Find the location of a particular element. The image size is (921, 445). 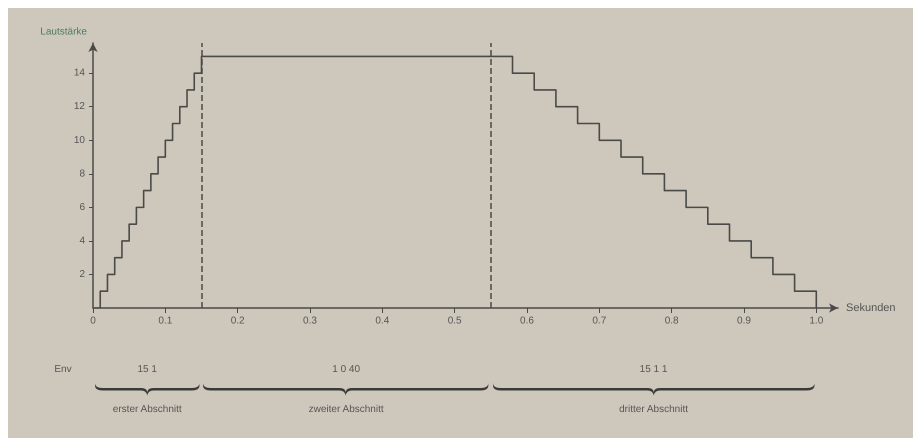

y-tick-label: 10 is located at coordinates (80, 140).